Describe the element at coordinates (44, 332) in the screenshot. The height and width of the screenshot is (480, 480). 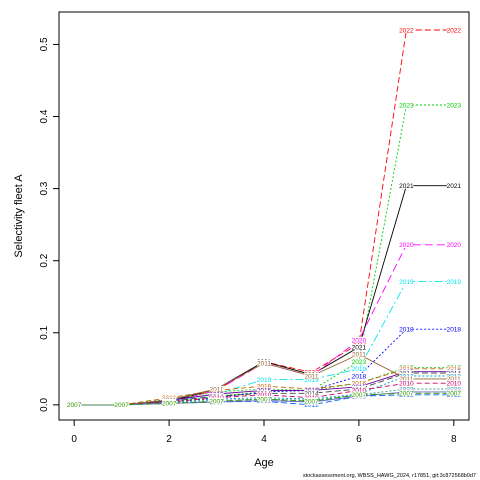
I see `y-tick-label: 0.1` at that location.